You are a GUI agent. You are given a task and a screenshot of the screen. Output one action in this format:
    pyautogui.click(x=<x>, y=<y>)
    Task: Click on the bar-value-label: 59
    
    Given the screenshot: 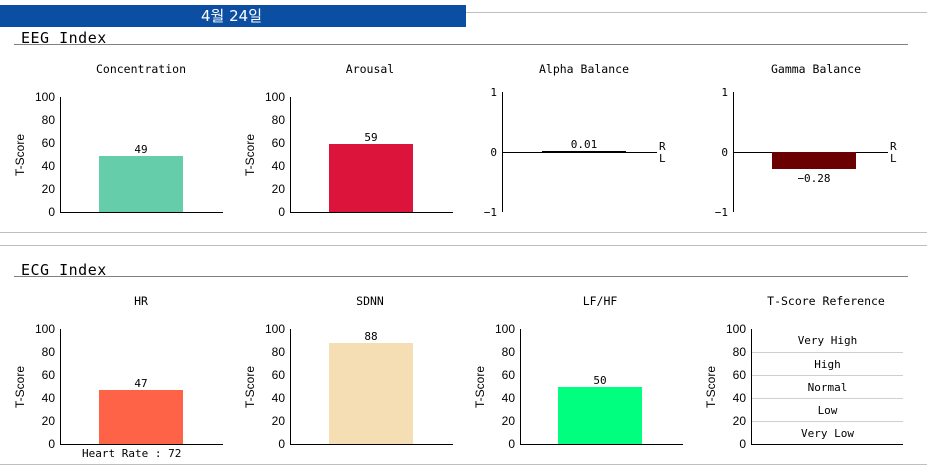 What is the action you would take?
    pyautogui.click(x=371, y=138)
    